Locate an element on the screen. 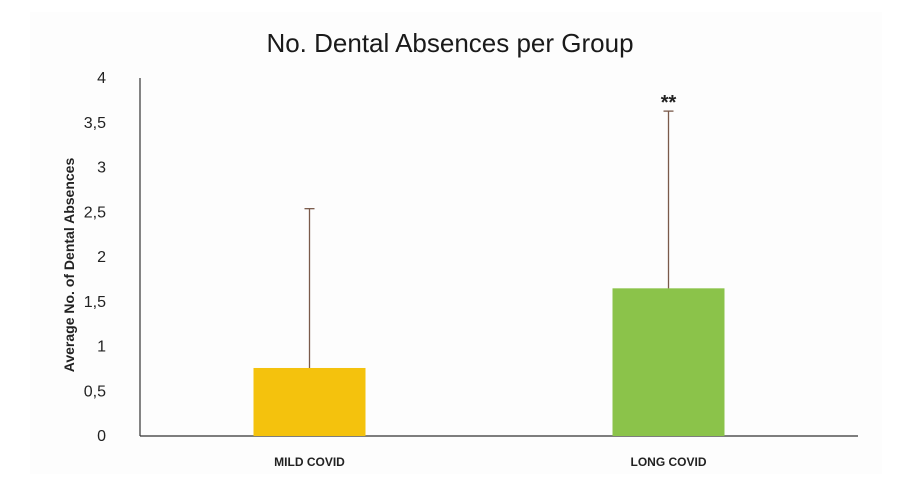 This screenshot has height=486, width=900. y-tick-label: 0,5 is located at coordinates (95, 391).